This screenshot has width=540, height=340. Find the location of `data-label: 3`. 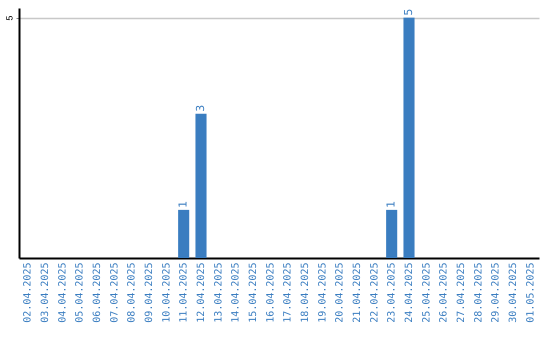

data-label: 3 is located at coordinates (200, 108).